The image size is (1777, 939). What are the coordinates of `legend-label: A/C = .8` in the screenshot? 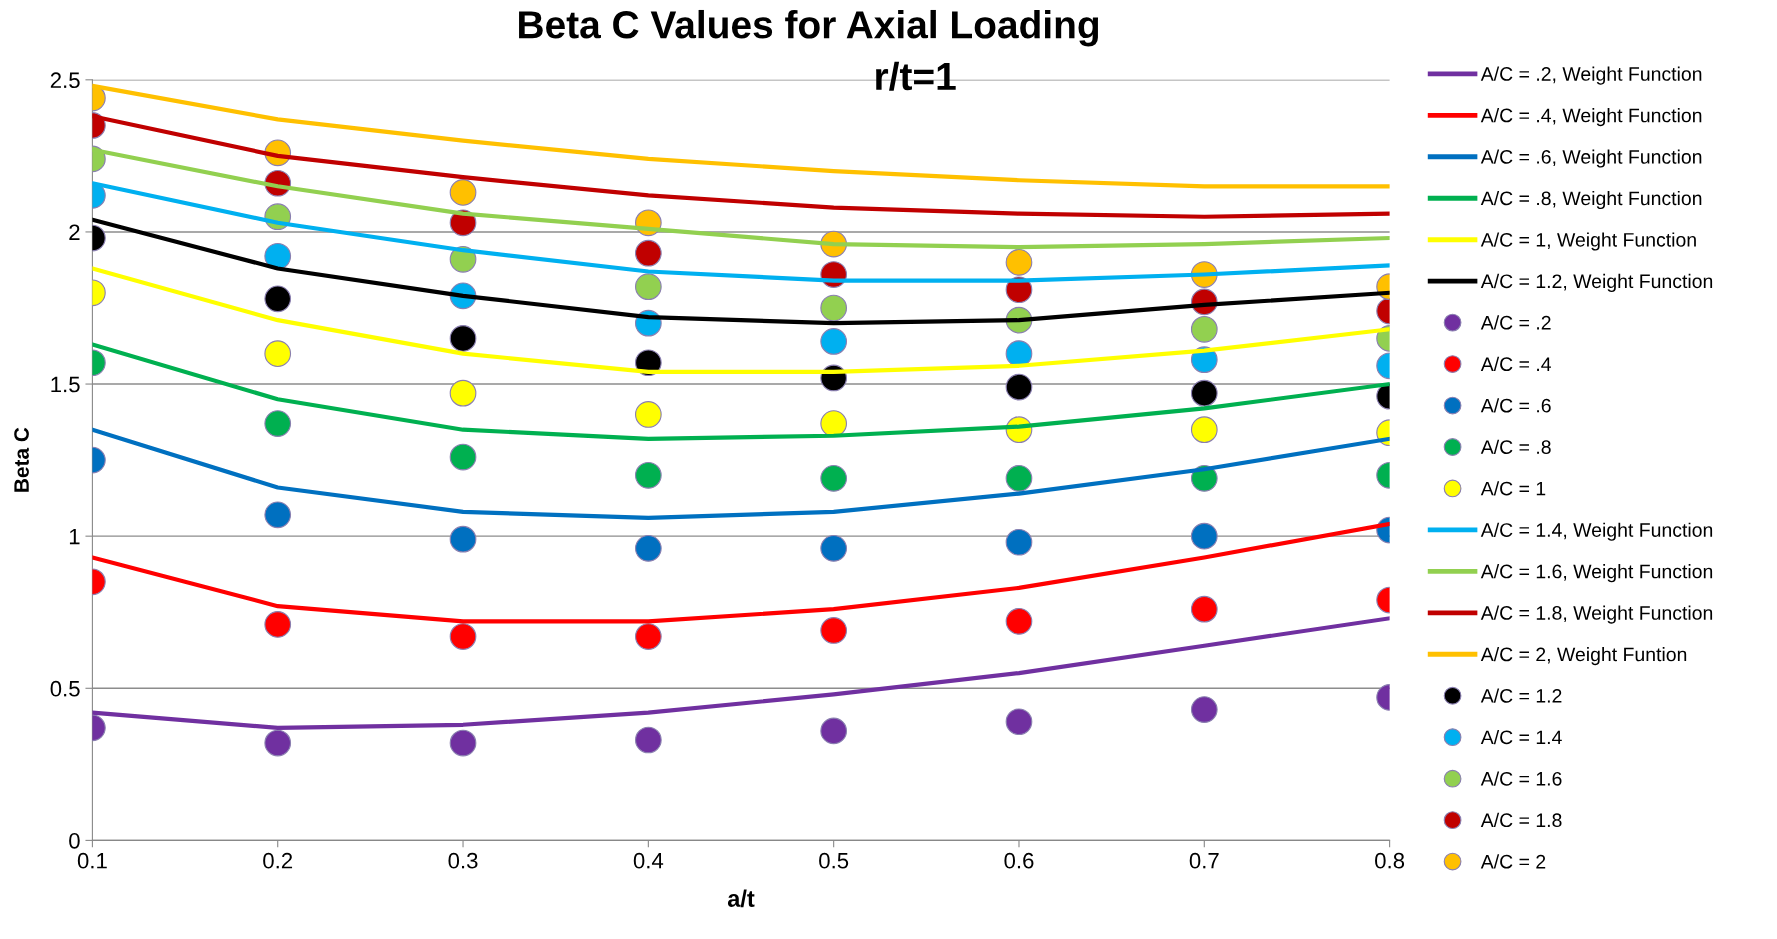 It's located at (1515, 446).